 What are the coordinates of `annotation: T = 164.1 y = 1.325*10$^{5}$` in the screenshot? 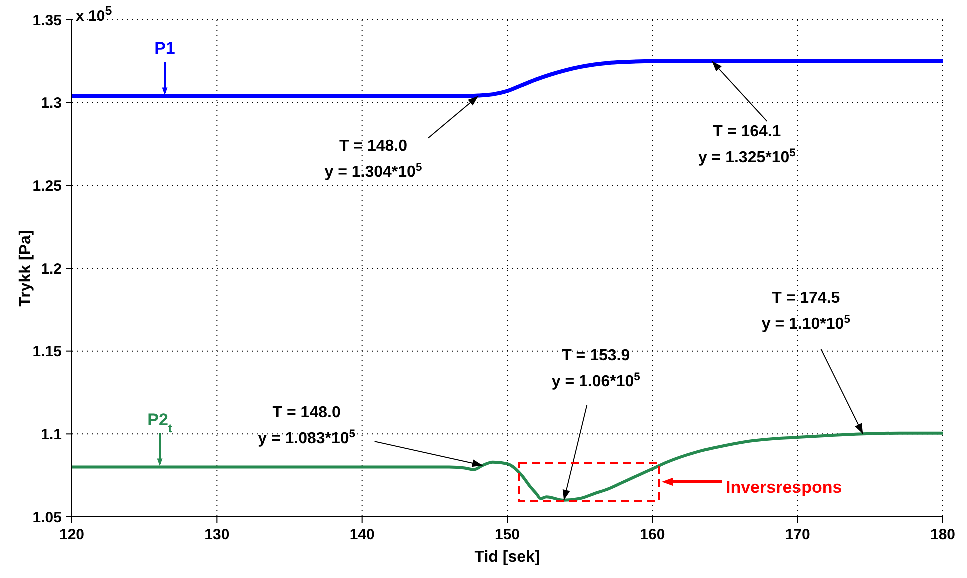 It's located at (747, 144).